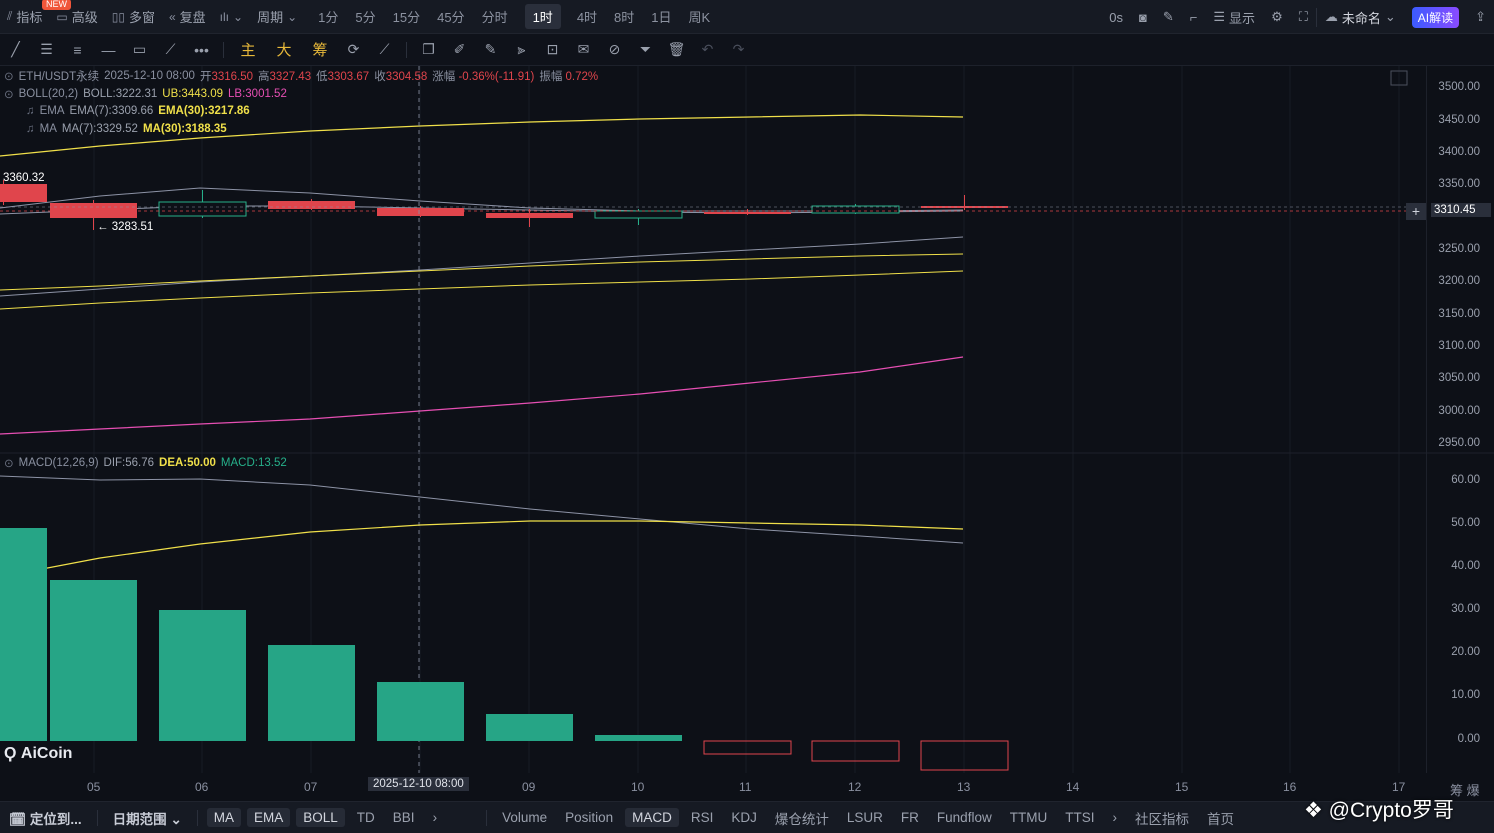 This screenshot has height=833, width=1494. I want to click on period-3: 45分, so click(451, 17).